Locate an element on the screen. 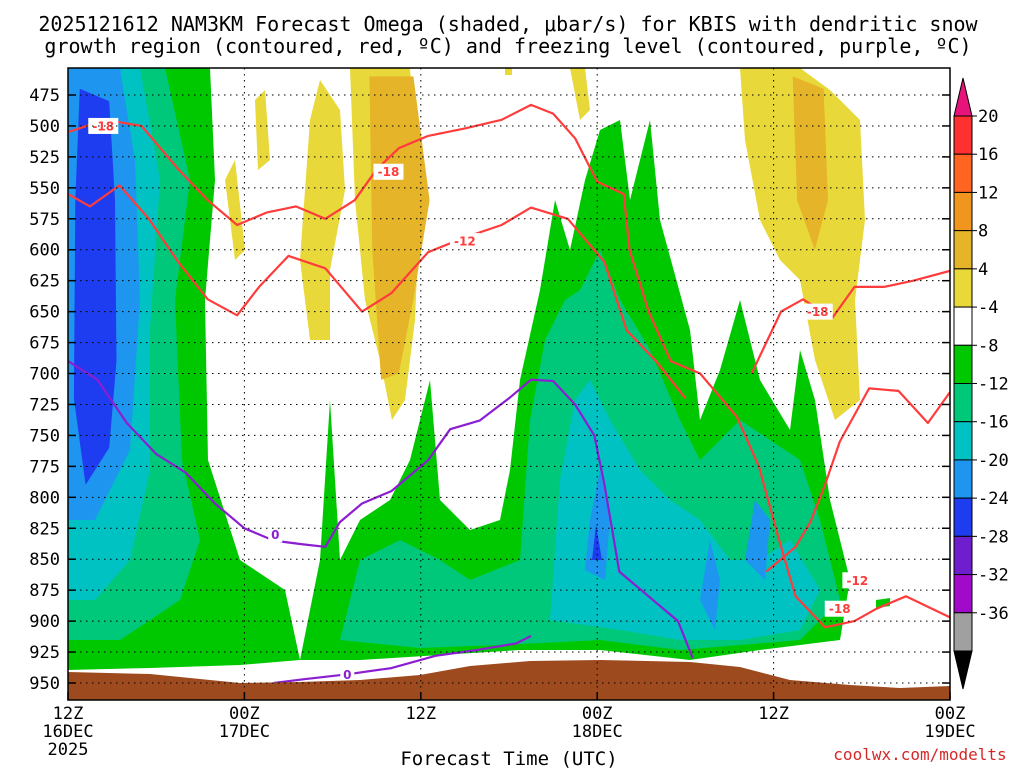 This screenshot has width=1024, height=768. y-tick-label: 750 is located at coordinates (44, 436).